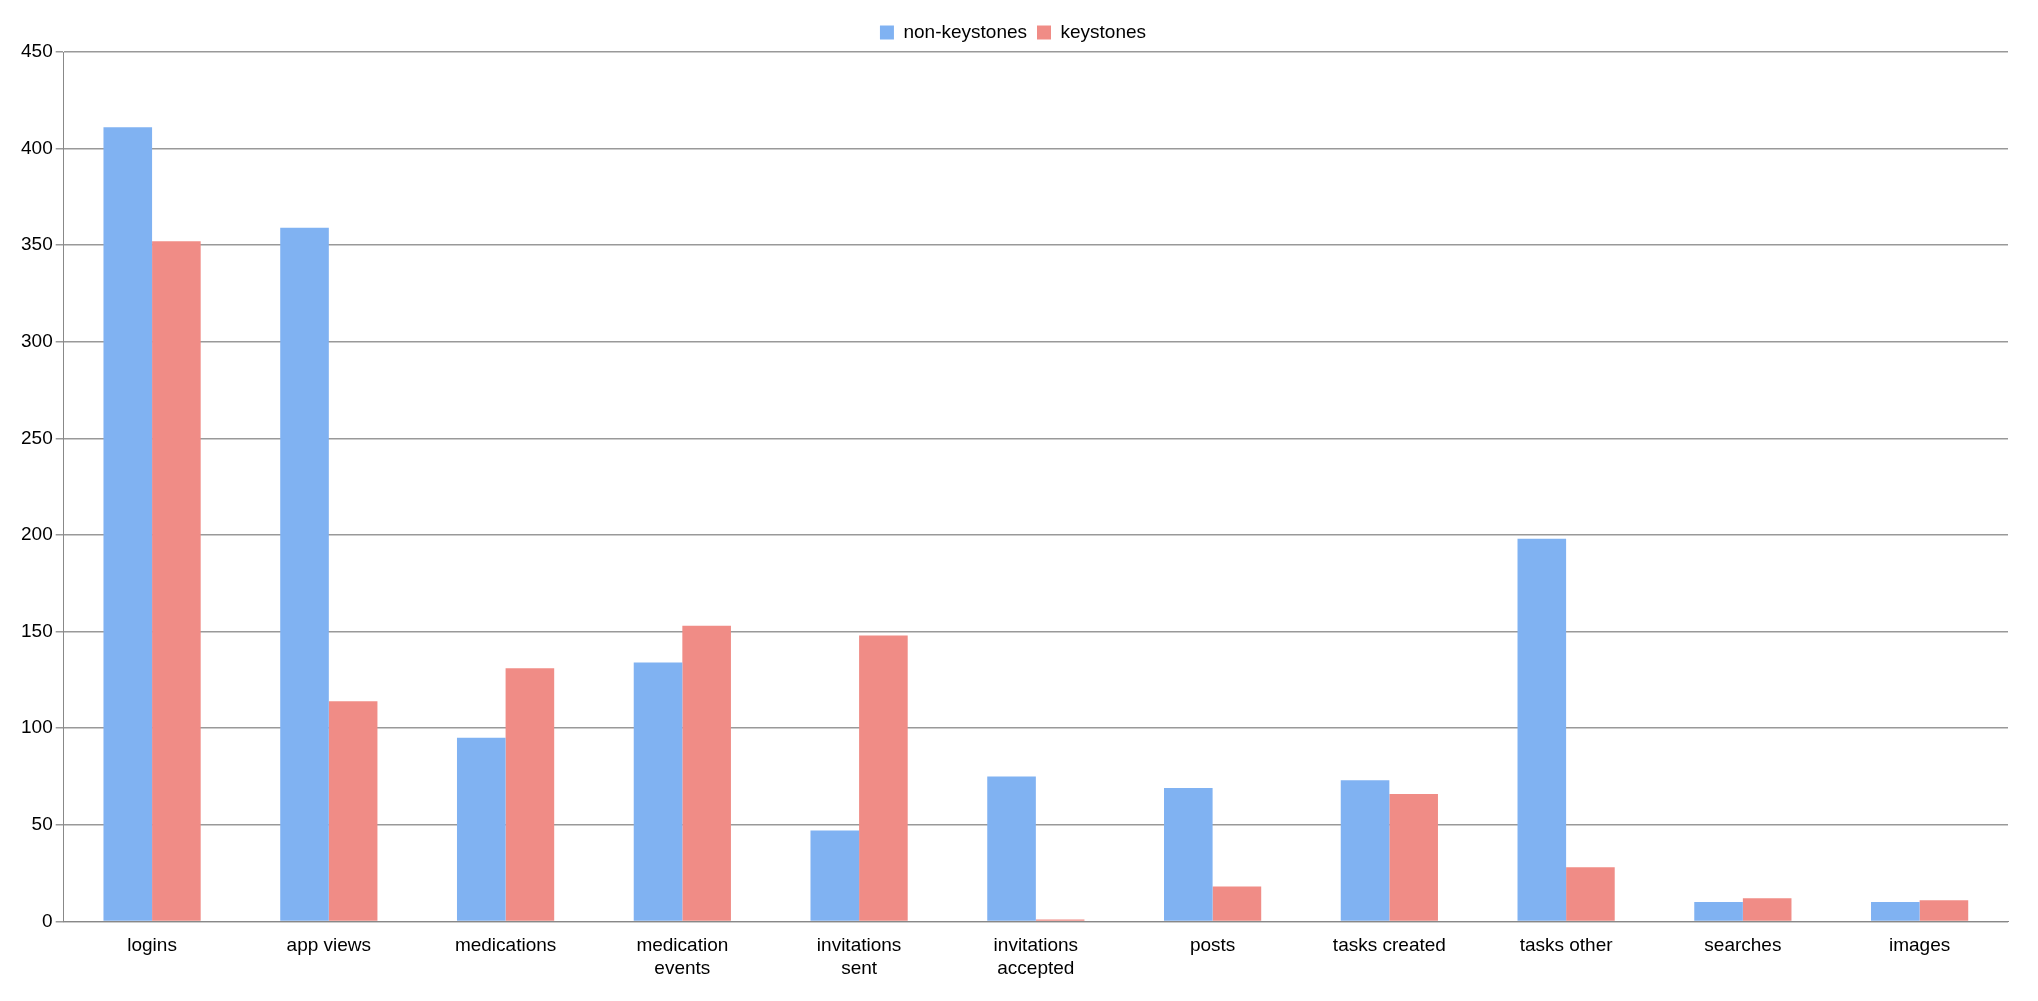 The width and height of the screenshot is (2038, 1001). What do you see at coordinates (37, 727) in the screenshot?
I see `y-tick-label: 100` at bounding box center [37, 727].